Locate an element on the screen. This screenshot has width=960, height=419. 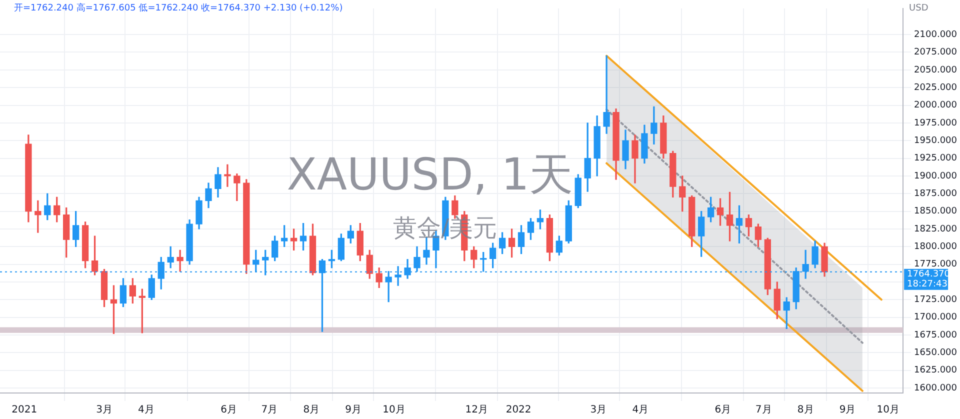
annotation: 开=1762.240 高=1767.605 低=1762.240 收=1764.370 +2.130 (+0.12%) is located at coordinates (178, 8).